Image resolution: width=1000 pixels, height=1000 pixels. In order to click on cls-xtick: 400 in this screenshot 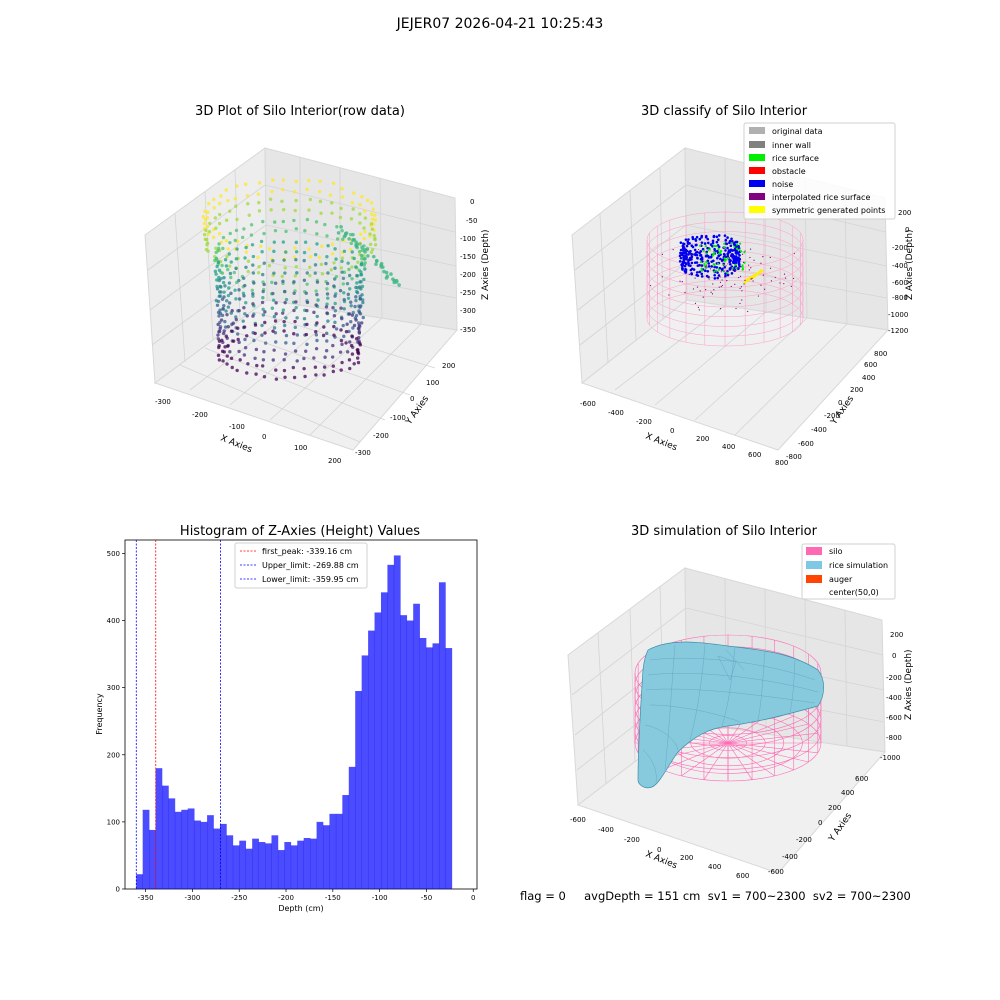, I will do `click(728, 447)`.